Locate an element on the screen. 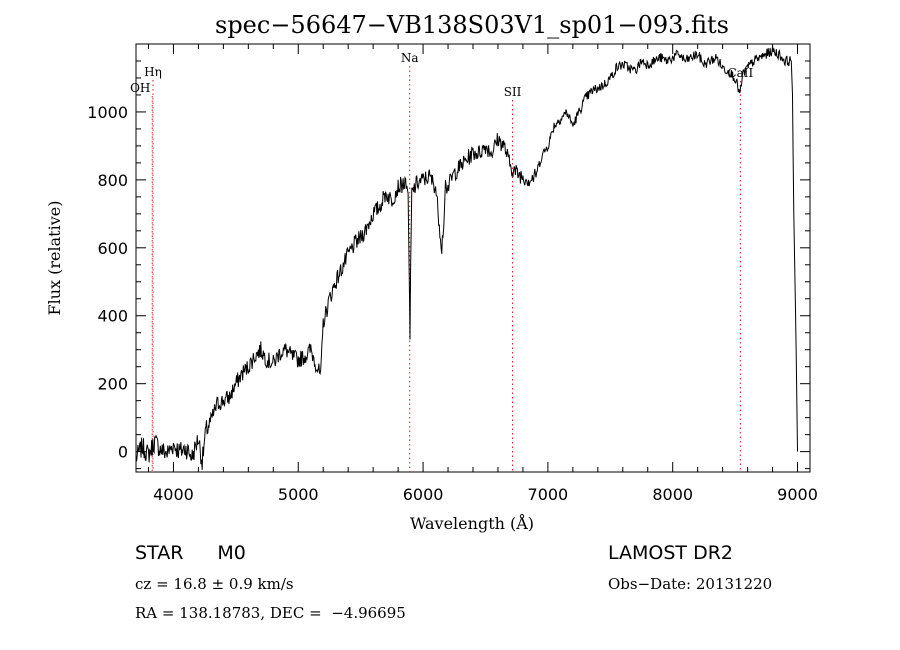 This screenshot has width=900, height=650. x-tick-label: 8000 is located at coordinates (672, 494).